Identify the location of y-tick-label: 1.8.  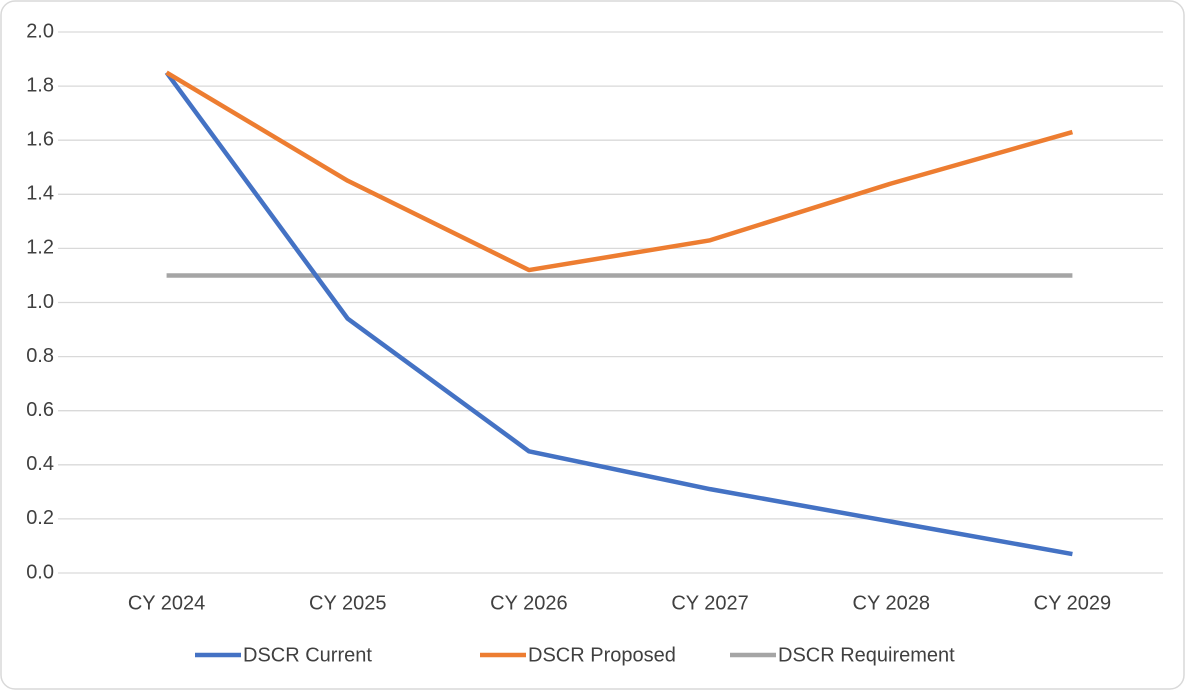
(40, 85).